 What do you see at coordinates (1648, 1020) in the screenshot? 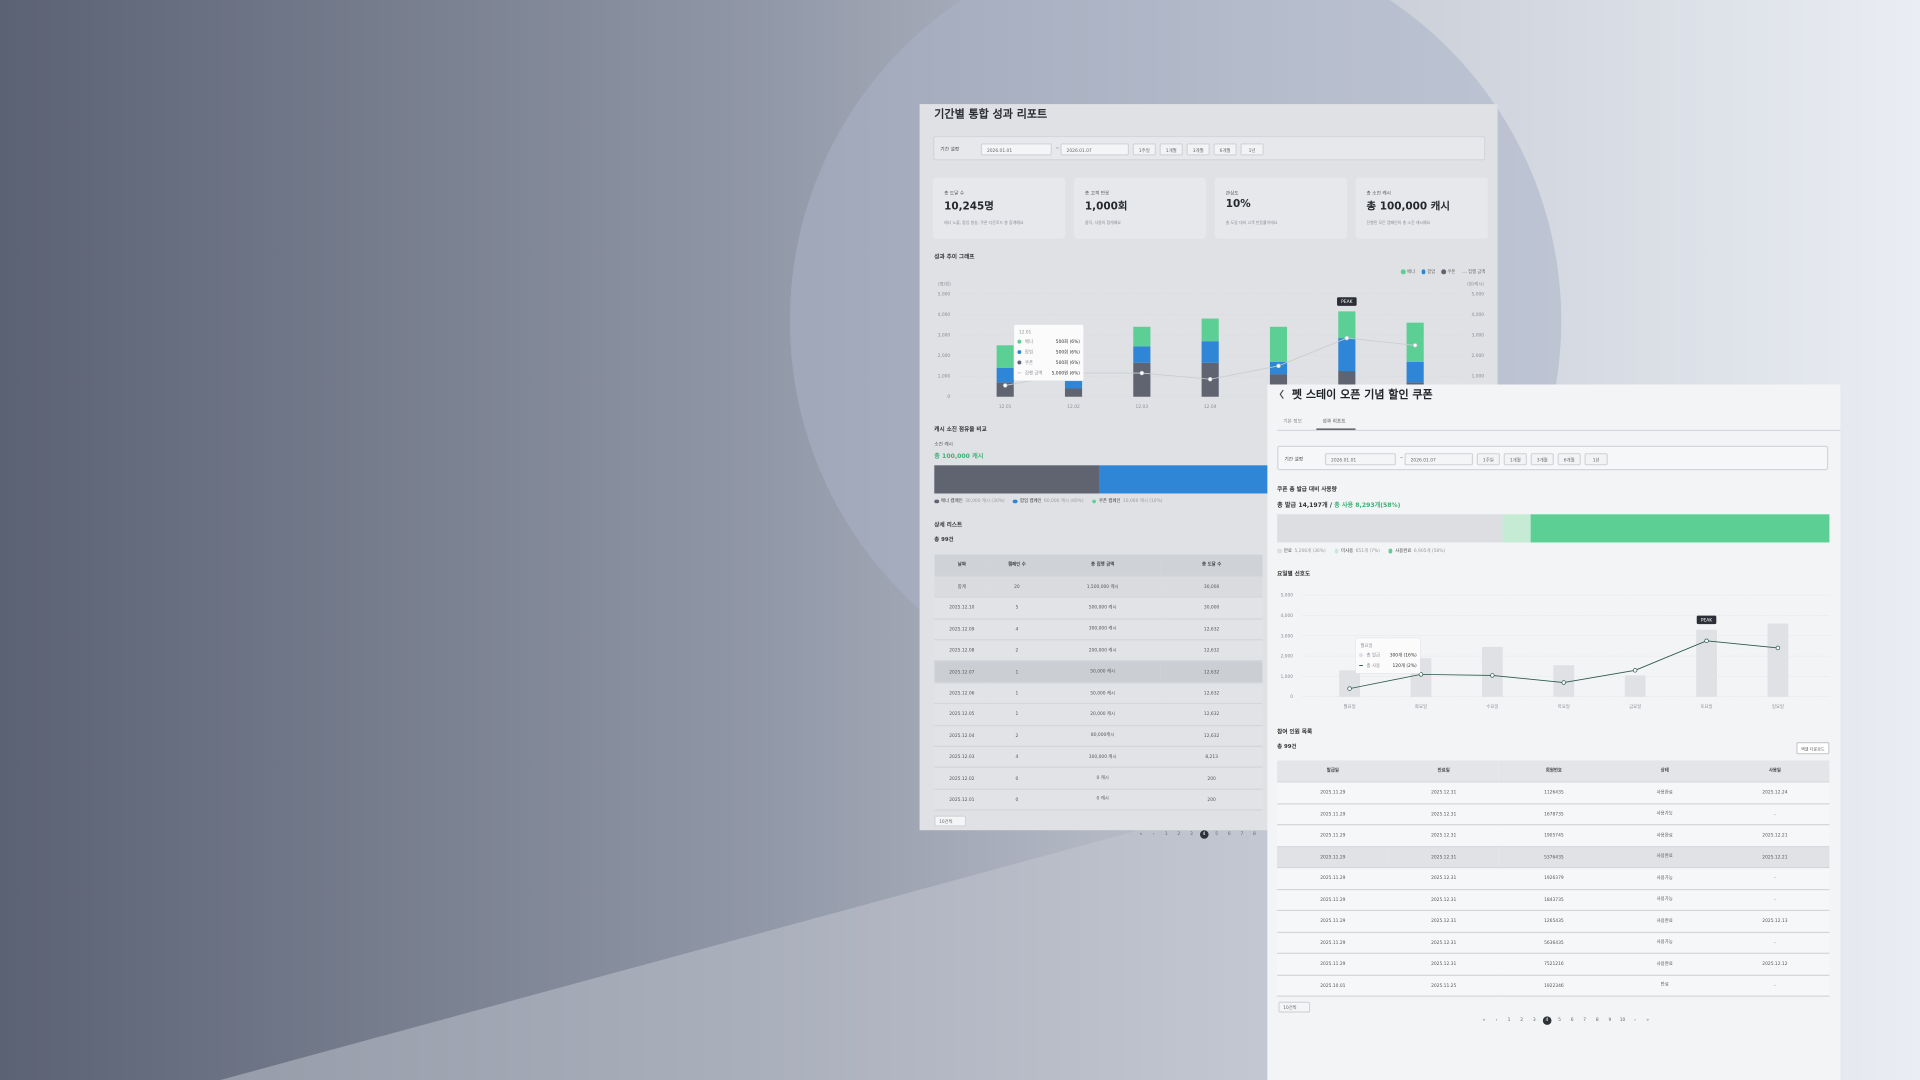
I see `page-button: »` at bounding box center [1648, 1020].